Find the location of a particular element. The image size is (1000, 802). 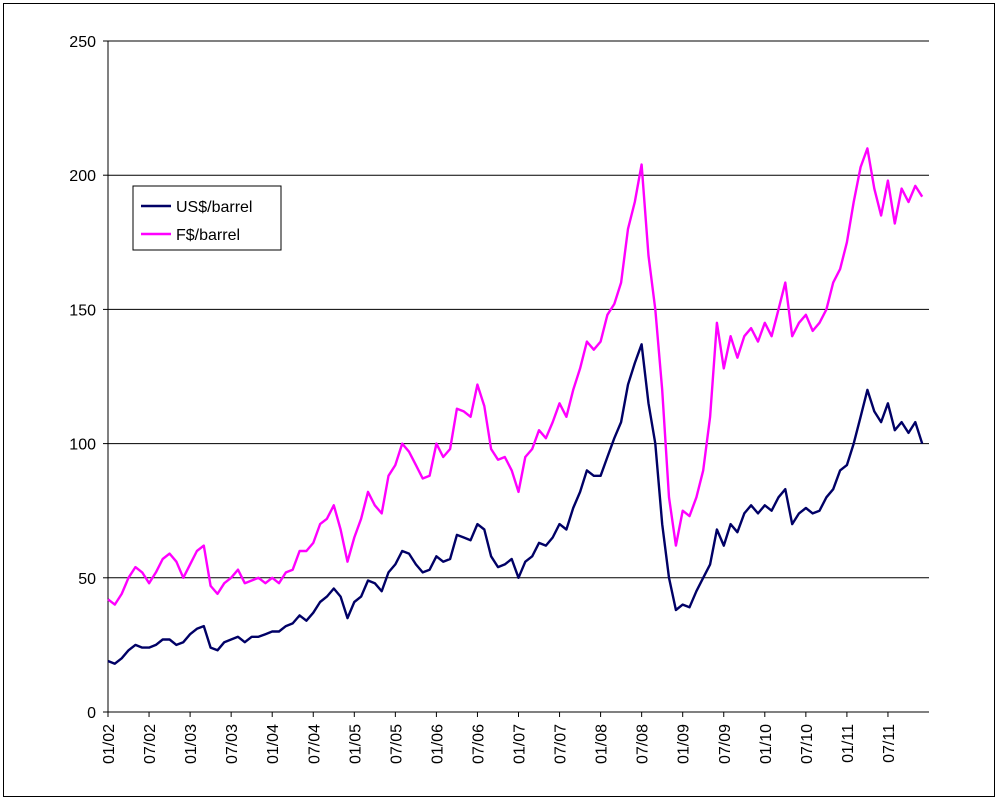

x-tick-label: 01/10 is located at coordinates (766, 744).